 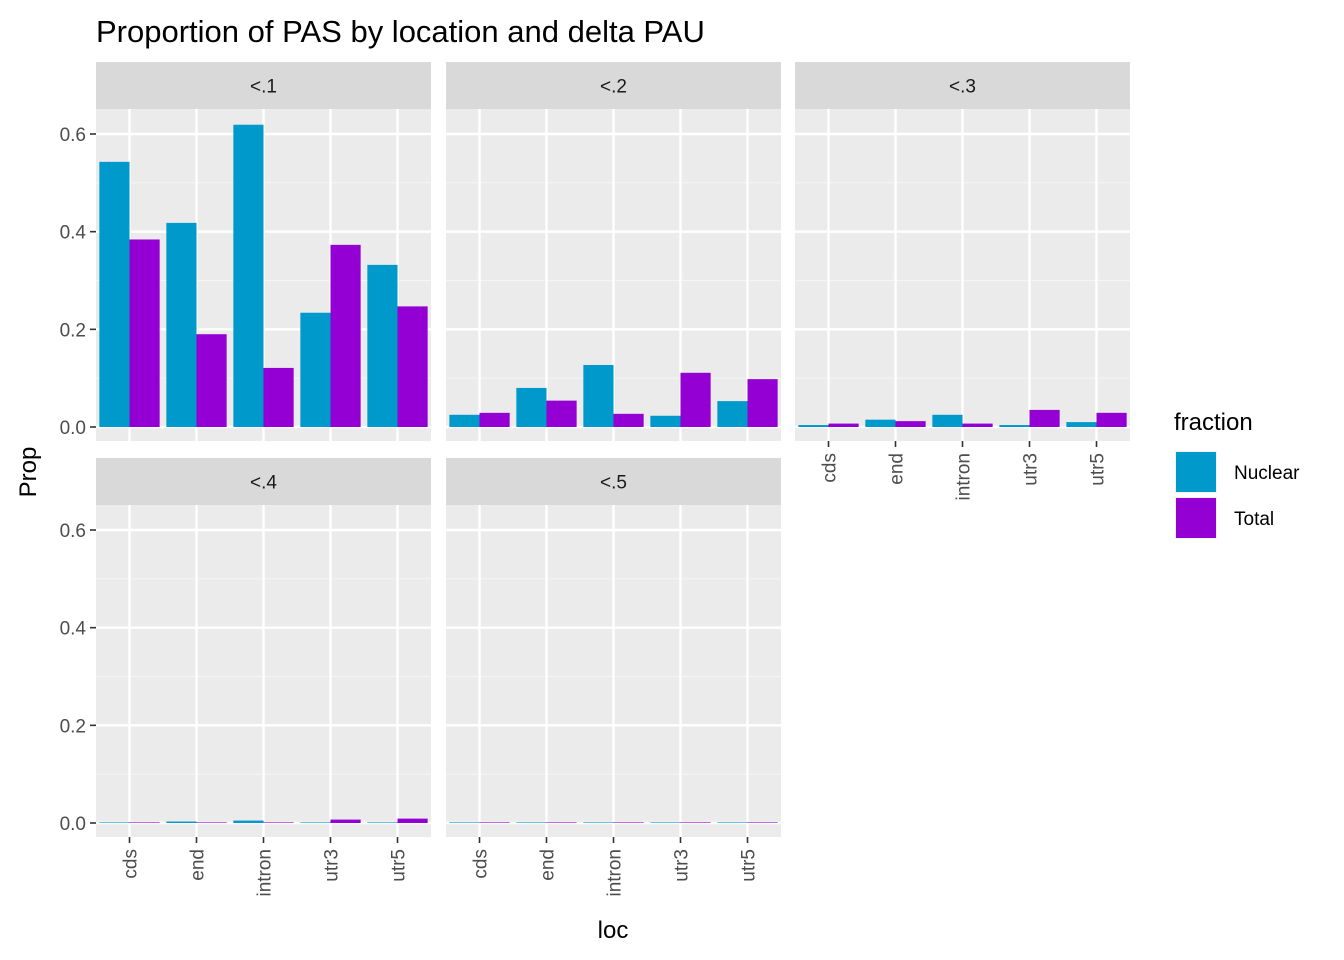 What do you see at coordinates (28, 472) in the screenshot?
I see `y-axis-title: Prop` at bounding box center [28, 472].